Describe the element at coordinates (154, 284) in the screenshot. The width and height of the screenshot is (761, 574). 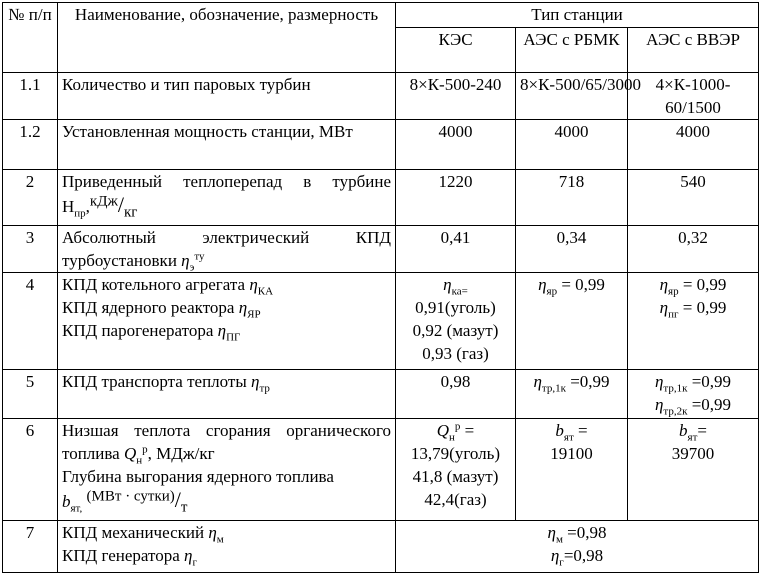
I see `line-text: КПД котельного агрегата` at that location.